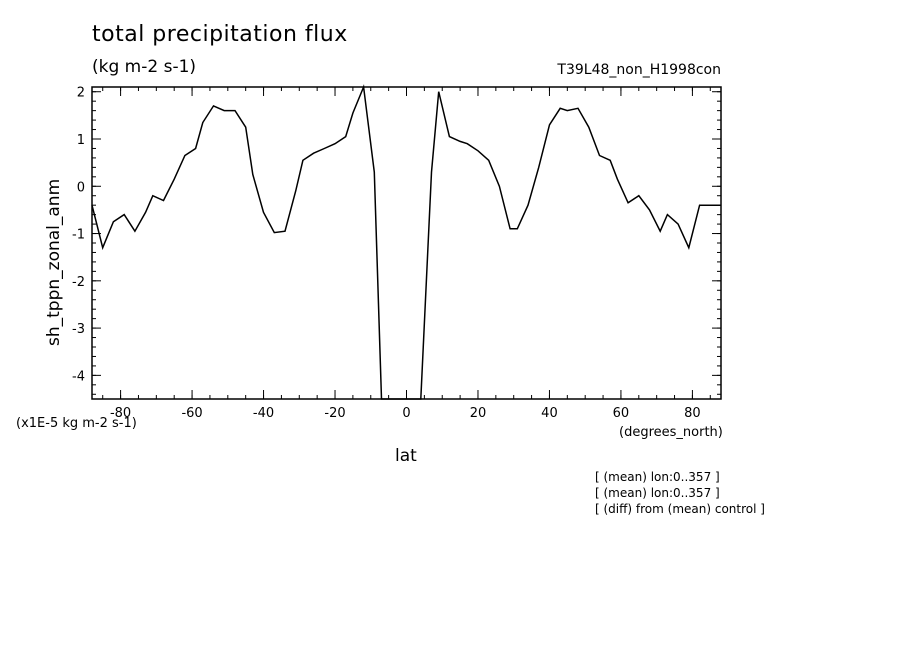 The height and width of the screenshot is (654, 904). What do you see at coordinates (78, 376) in the screenshot?
I see `y-tick-label: -4` at bounding box center [78, 376].